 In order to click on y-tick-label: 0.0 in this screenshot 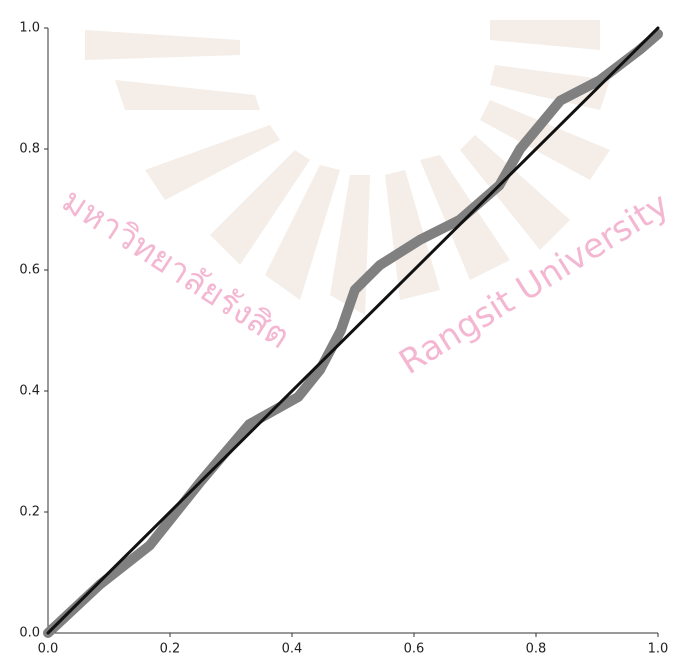, I will do `click(29, 633)`.